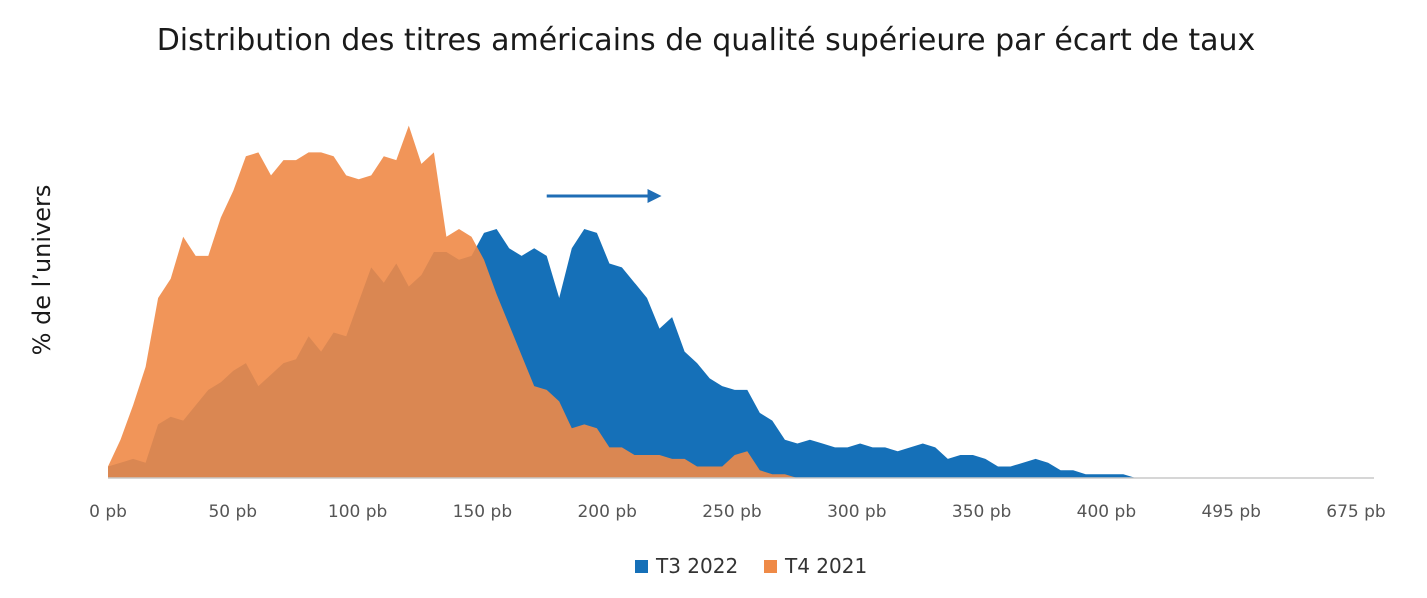 The height and width of the screenshot is (598, 1427). What do you see at coordinates (1106, 512) in the screenshot?
I see `x-tick-label: 400 pb` at bounding box center [1106, 512].